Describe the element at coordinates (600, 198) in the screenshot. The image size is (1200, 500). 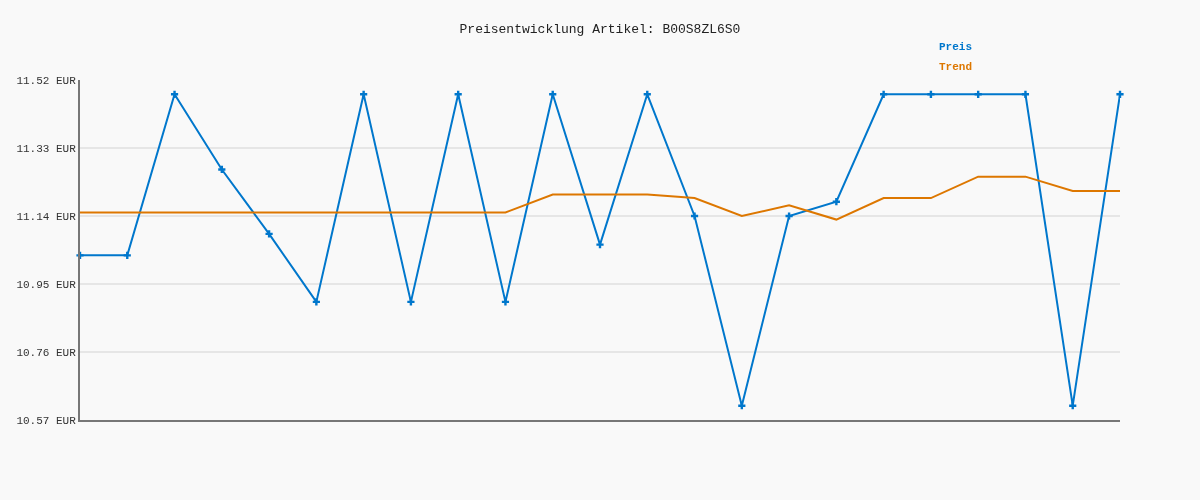
I see `line-series` at that location.